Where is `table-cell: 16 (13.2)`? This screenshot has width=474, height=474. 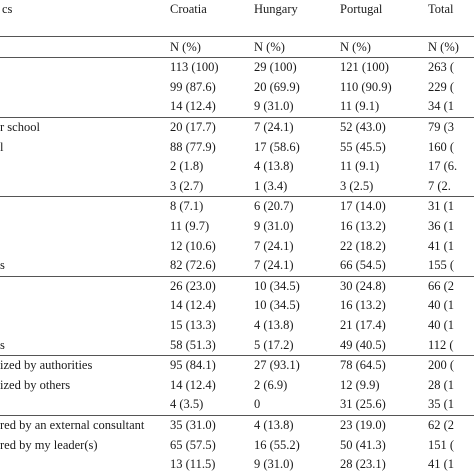 table-cell: 16 (13.2) is located at coordinates (363, 226).